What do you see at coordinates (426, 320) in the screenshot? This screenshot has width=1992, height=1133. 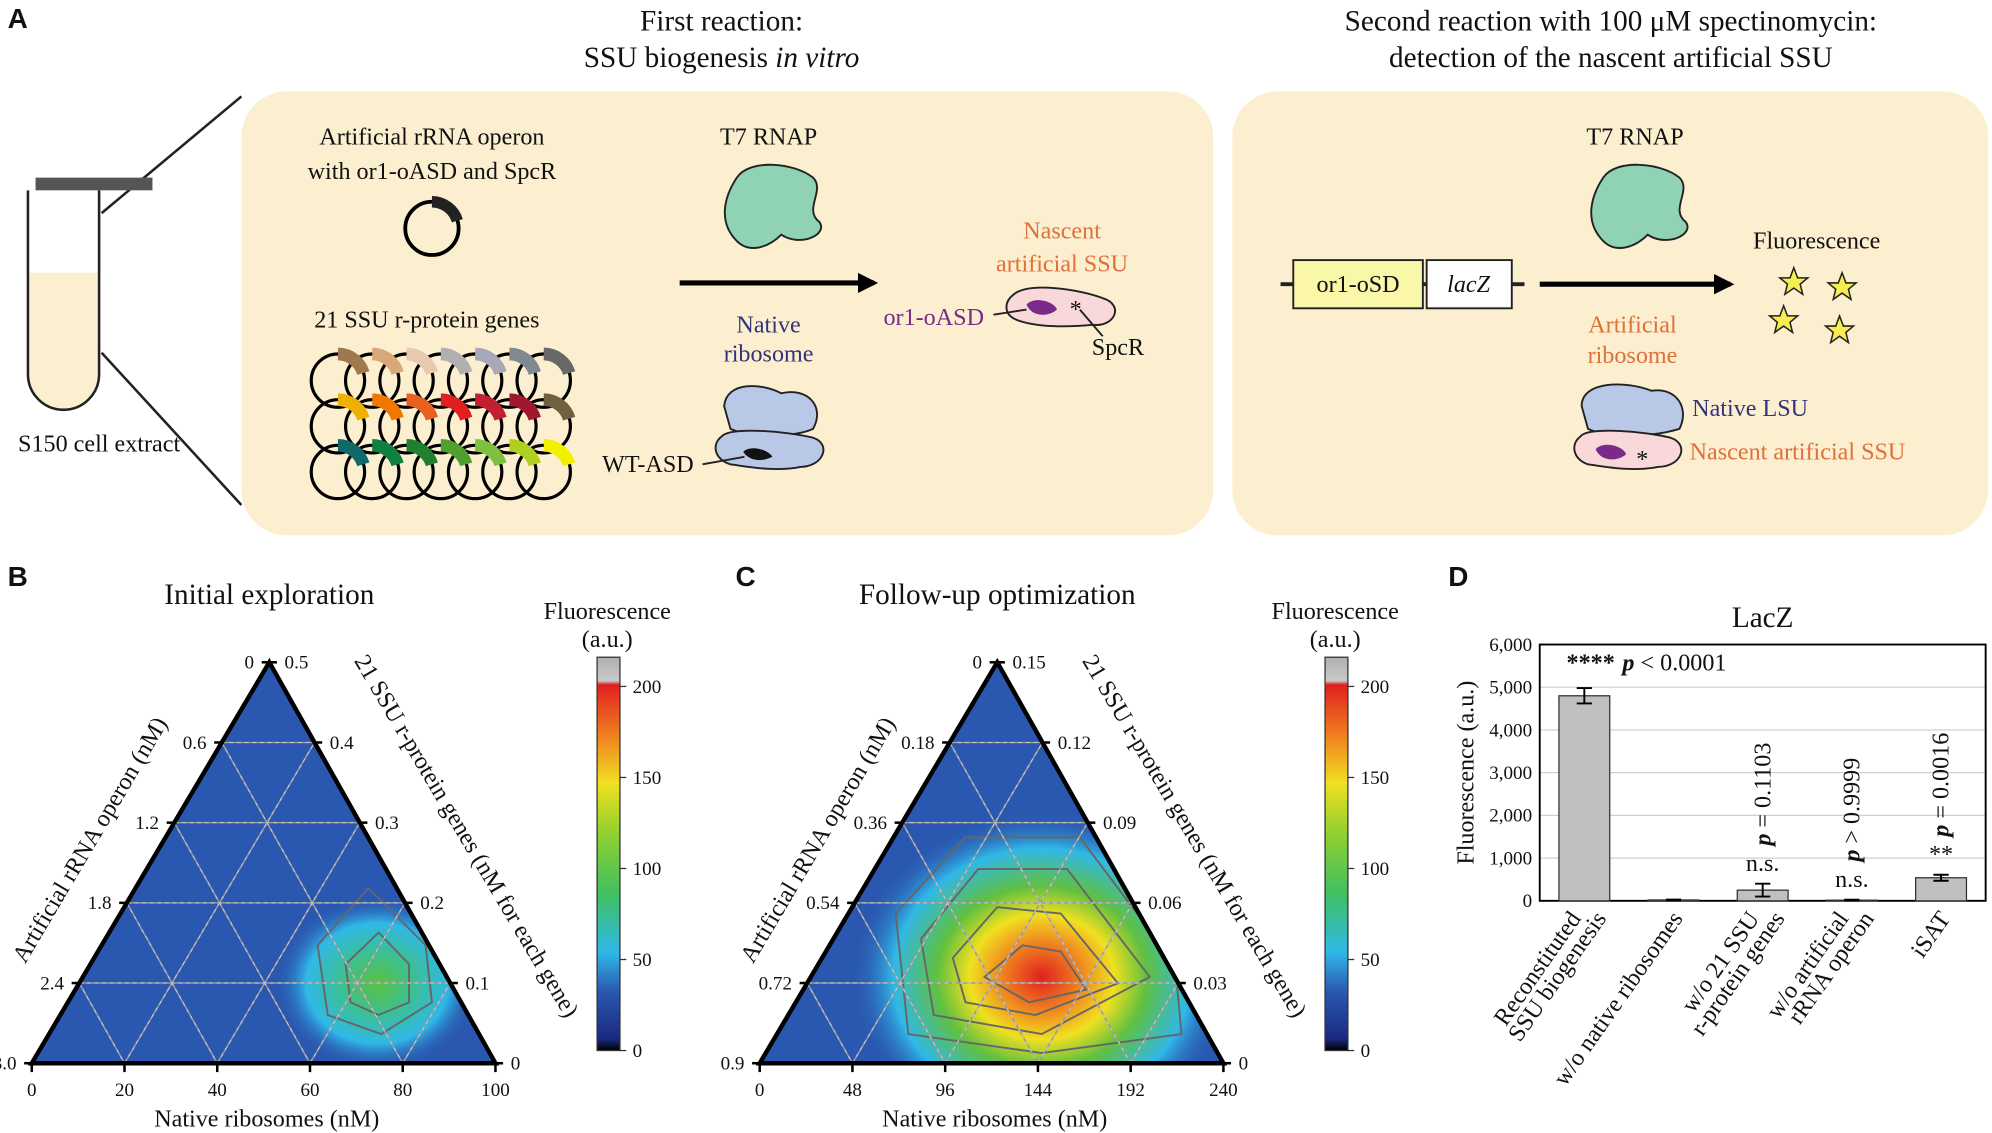 I see `label: 21 SSU r-protein genes` at bounding box center [426, 320].